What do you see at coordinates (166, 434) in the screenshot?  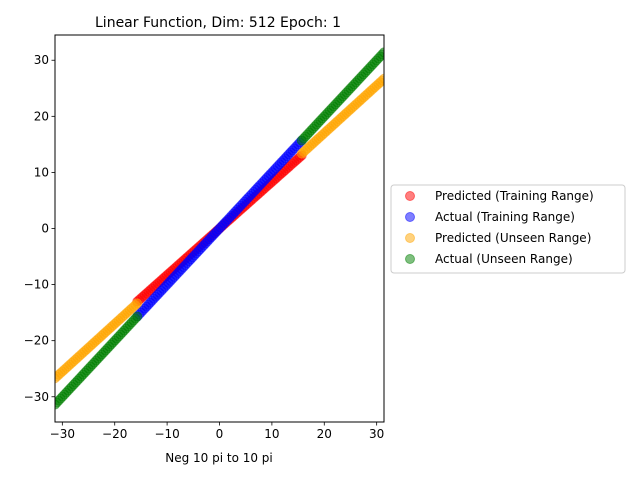 I see `x-tick-label: −10` at bounding box center [166, 434].